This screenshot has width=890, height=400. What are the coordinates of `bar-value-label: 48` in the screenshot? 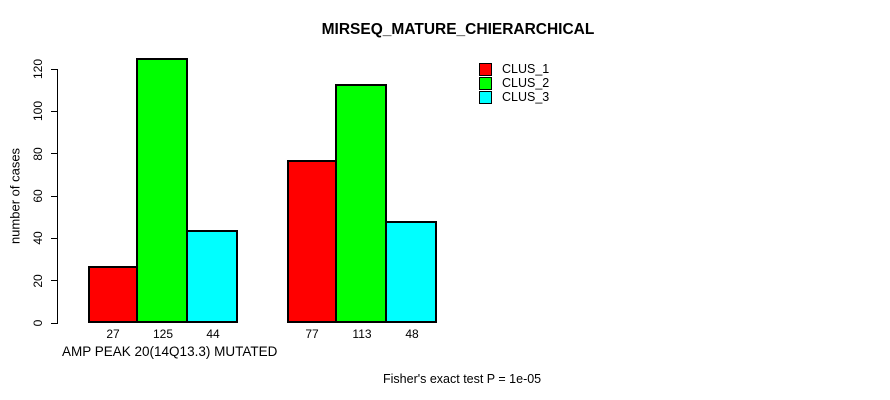 It's located at (412, 334).